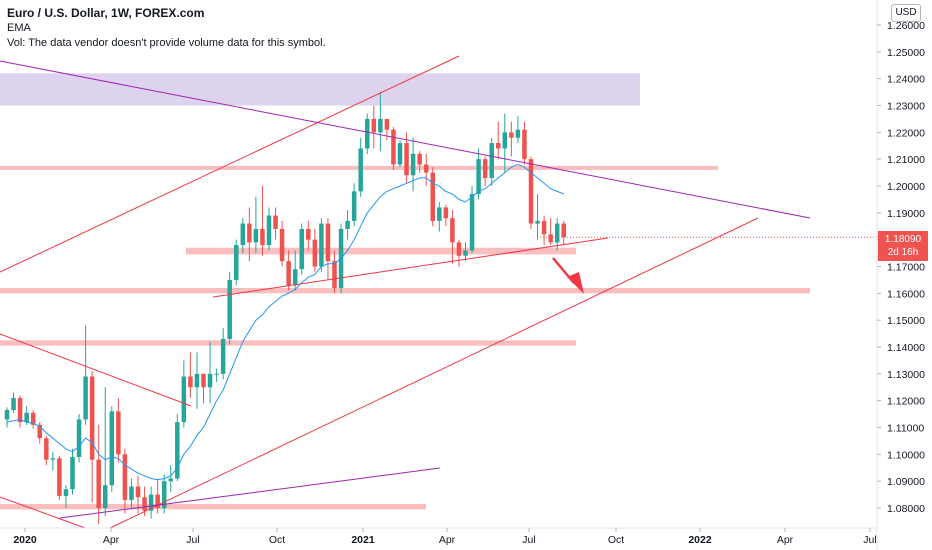 The image size is (932, 550). What do you see at coordinates (906, 13) in the screenshot?
I see `currency-badge: USD` at bounding box center [906, 13].